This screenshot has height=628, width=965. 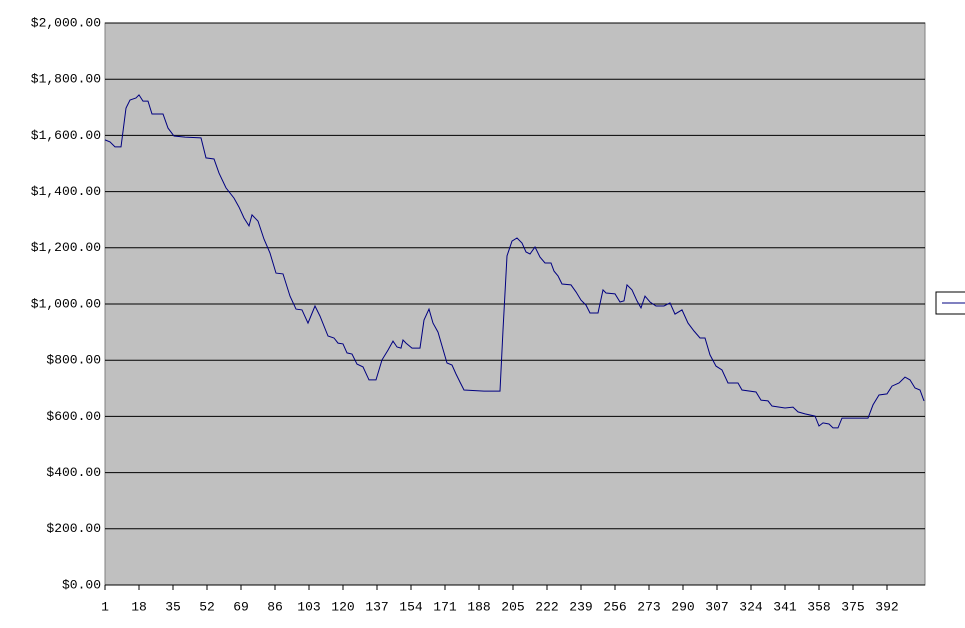 What do you see at coordinates (785, 606) in the screenshot?
I see `x-tick-label: 341` at bounding box center [785, 606].